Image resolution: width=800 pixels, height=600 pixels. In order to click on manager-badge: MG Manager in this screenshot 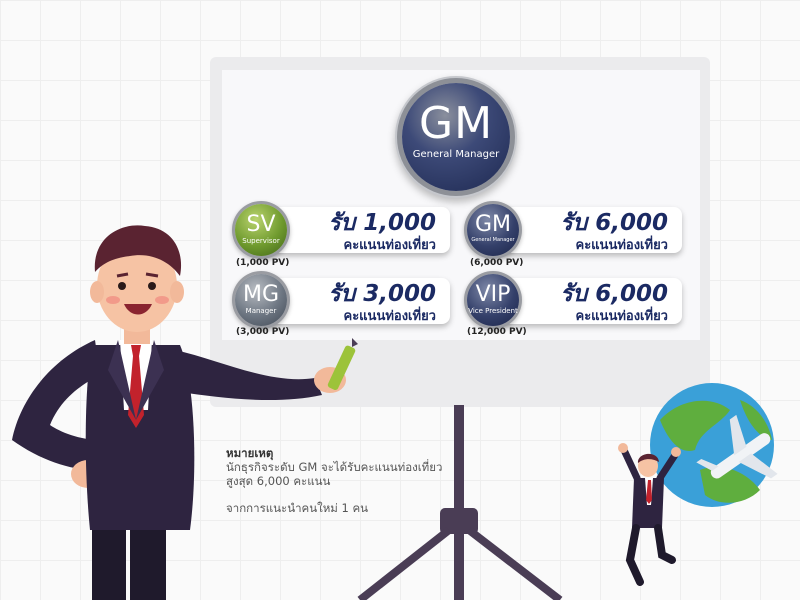, I will do `click(261, 300)`.